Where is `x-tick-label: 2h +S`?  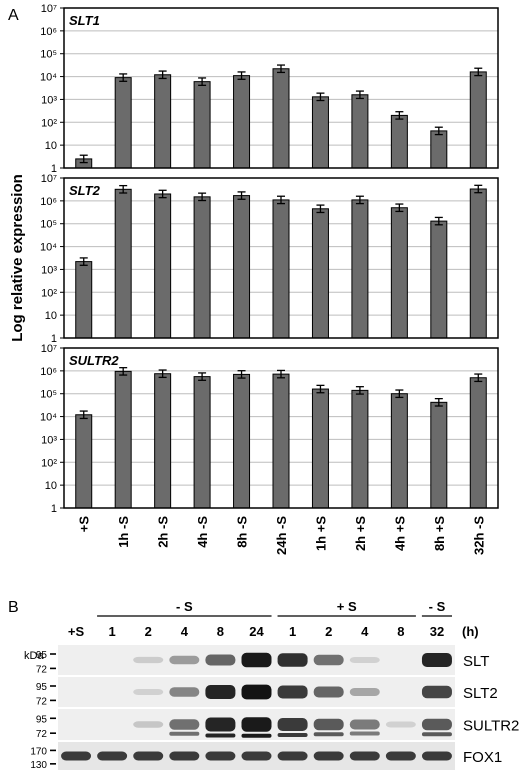
x-tick-label: 2h +S is located at coordinates (360, 533).